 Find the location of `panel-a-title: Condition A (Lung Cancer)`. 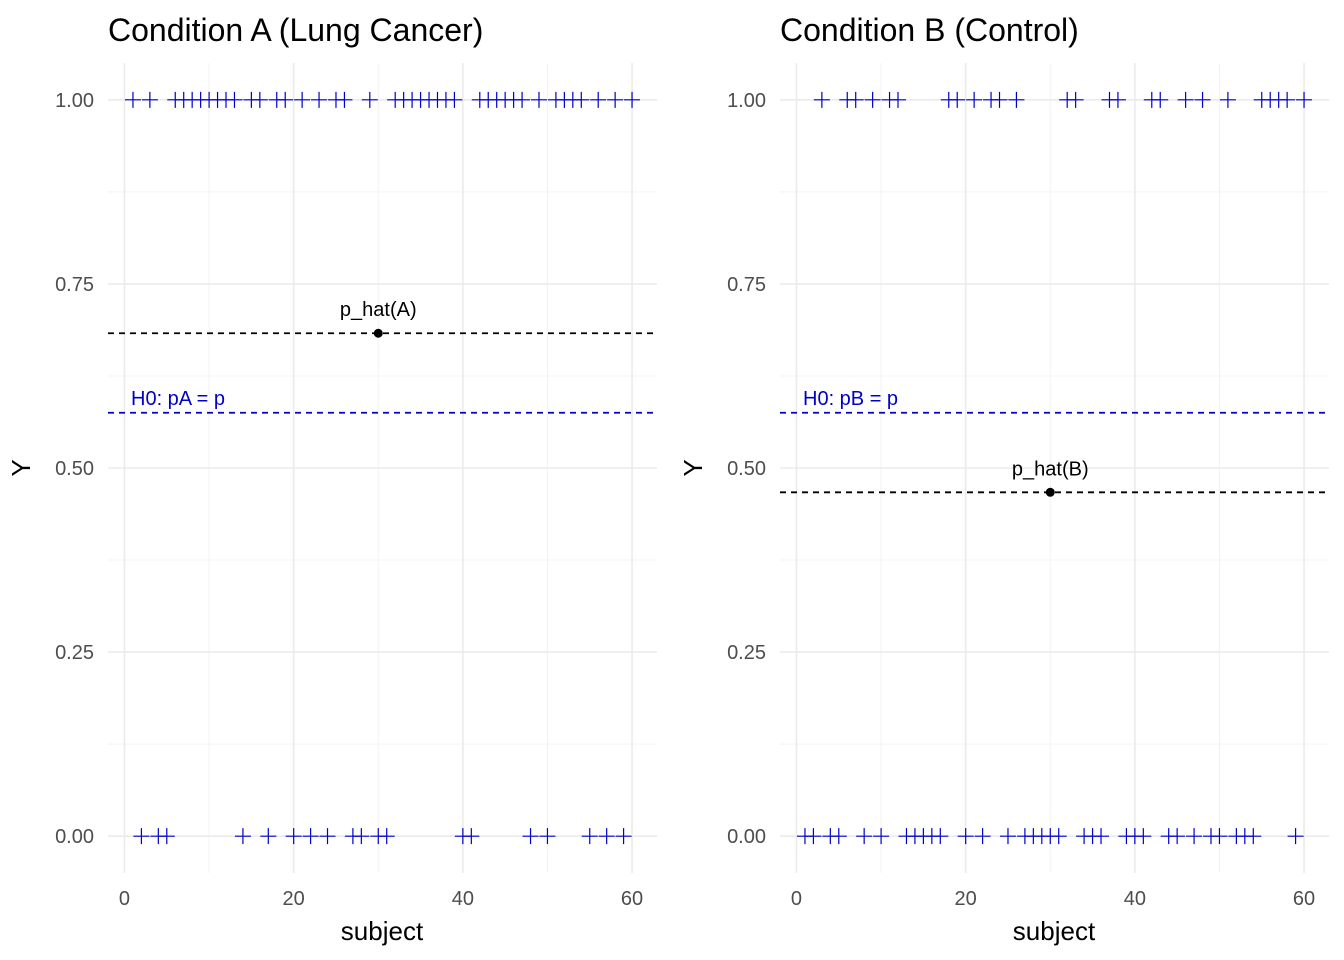

panel-a-title: Condition A (Lung Cancer) is located at coordinates (295, 30).